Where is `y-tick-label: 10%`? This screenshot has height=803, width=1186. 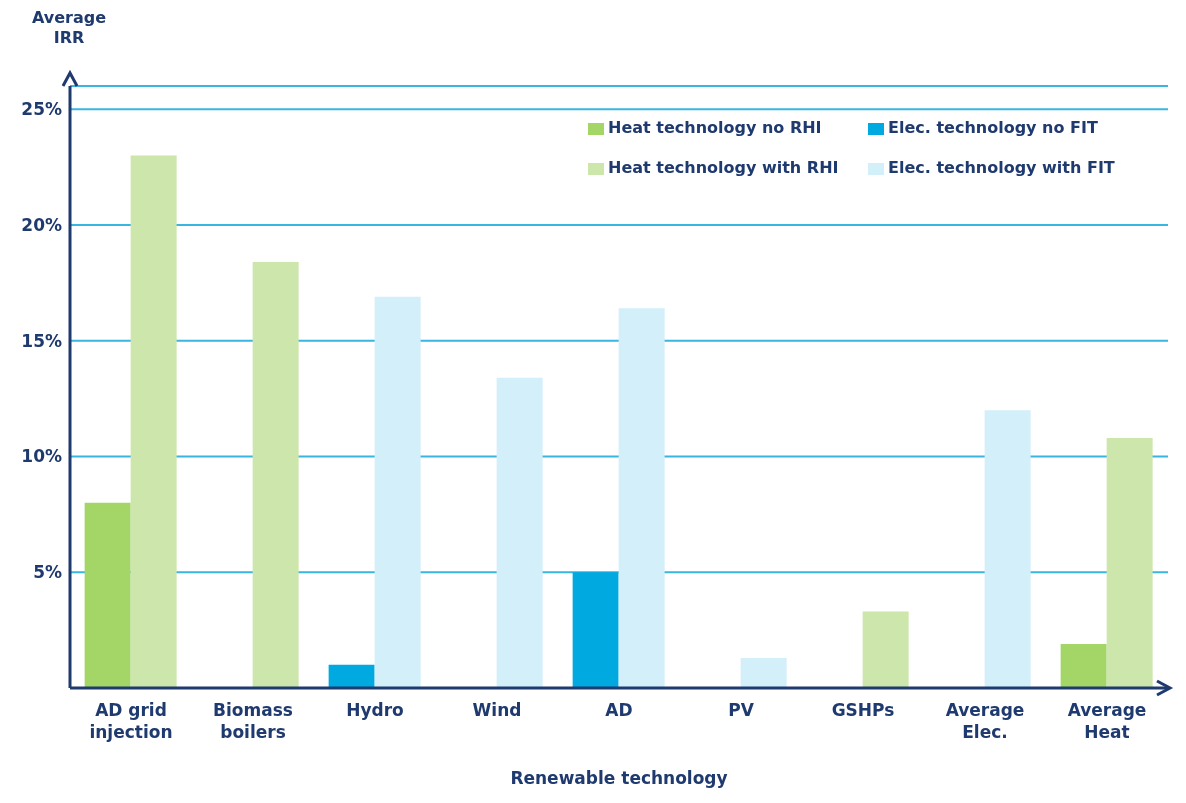
y-tick-label: 10% is located at coordinates (41, 456).